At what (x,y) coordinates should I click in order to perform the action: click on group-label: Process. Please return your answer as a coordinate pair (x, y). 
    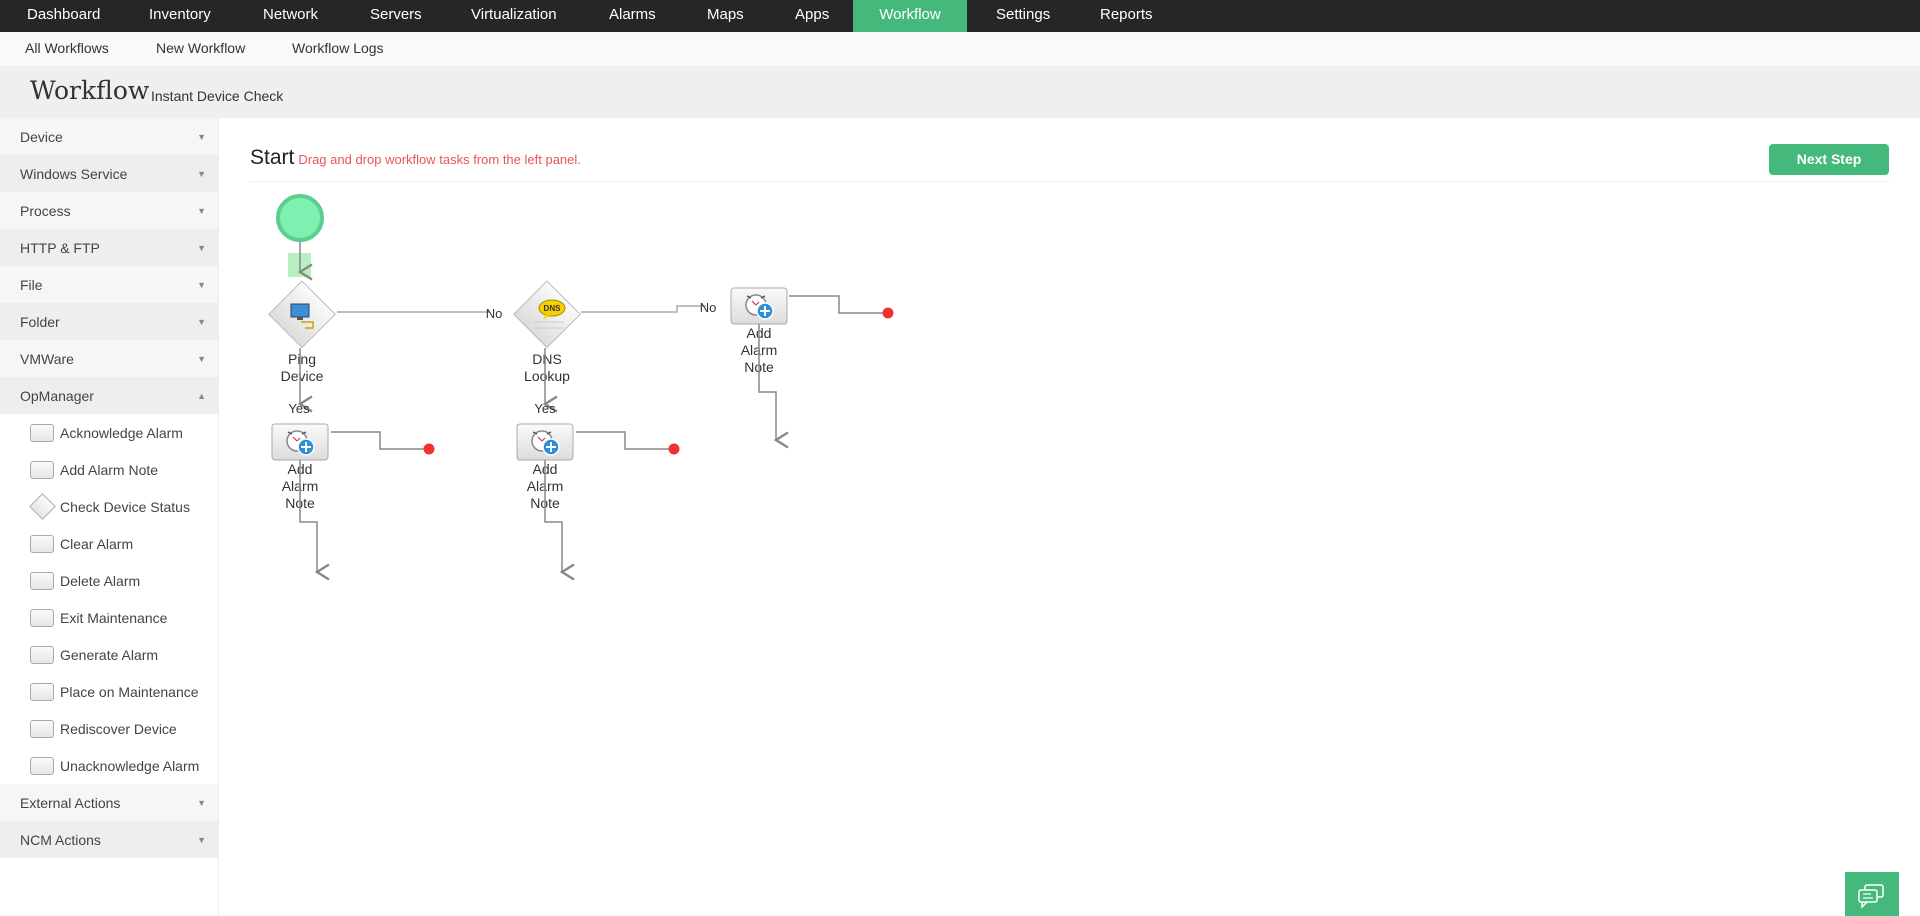
    Looking at the image, I should click on (45, 210).